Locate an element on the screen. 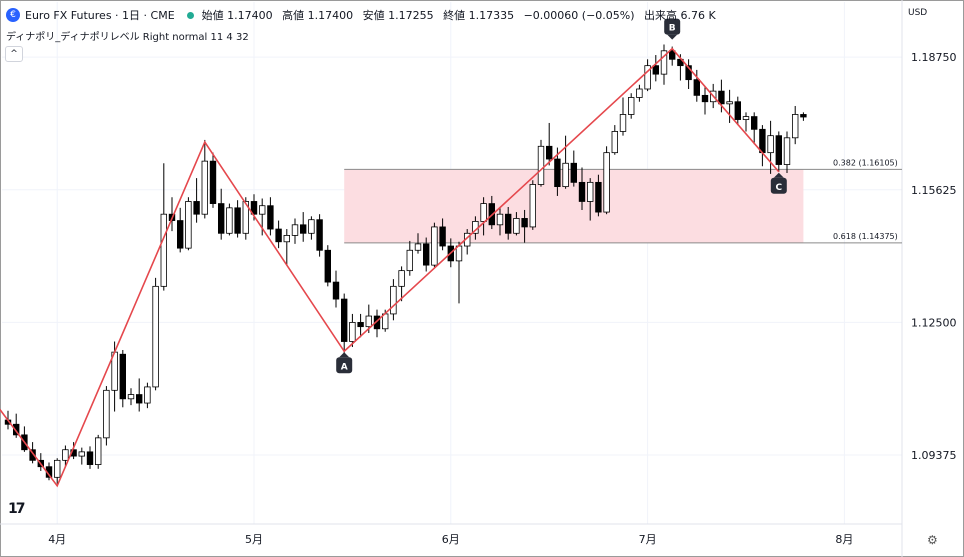 The image size is (964, 557). indicator-label: ディナポリ_ディナポリレベル Right normal 11 4 32 is located at coordinates (127, 37).